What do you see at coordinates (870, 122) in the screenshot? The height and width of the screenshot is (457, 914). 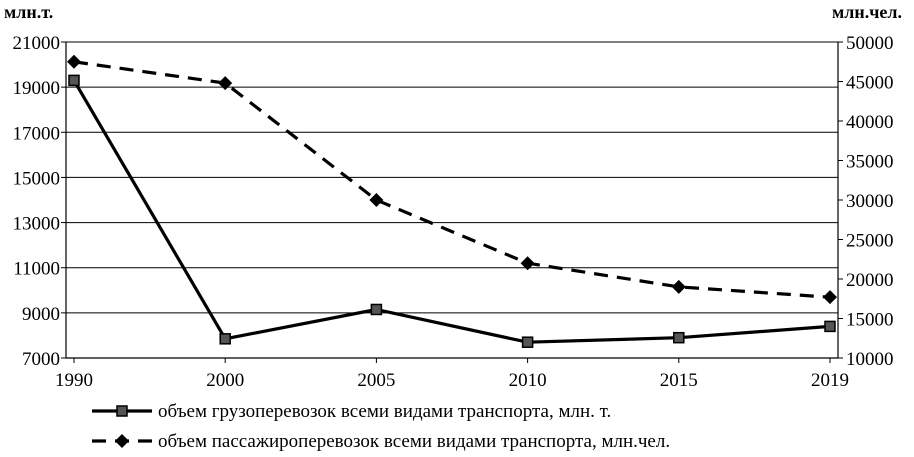 I see `right-tick-label: 40000` at bounding box center [870, 122].